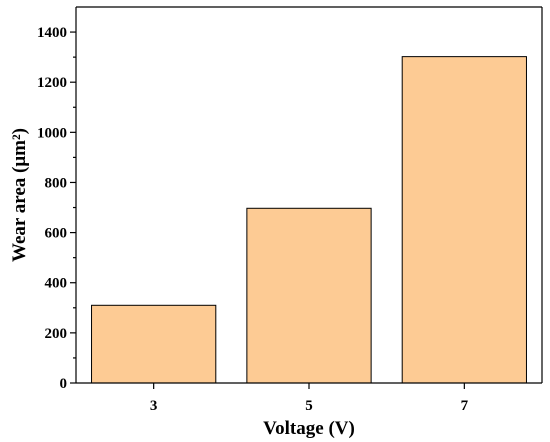 The width and height of the screenshot is (550, 442). I want to click on x-tick-label-7: 7, so click(465, 406).